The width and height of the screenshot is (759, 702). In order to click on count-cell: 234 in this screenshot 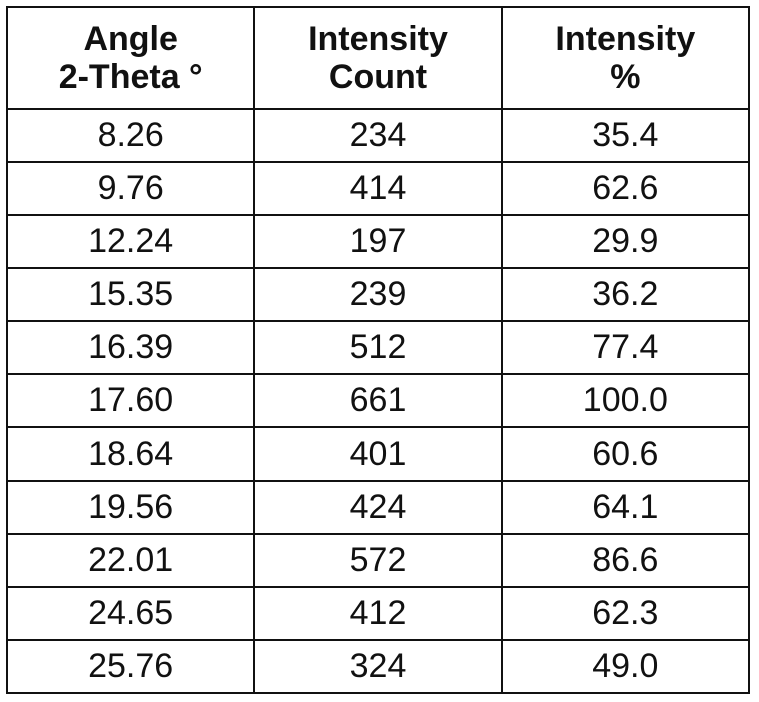, I will do `click(377, 135)`.